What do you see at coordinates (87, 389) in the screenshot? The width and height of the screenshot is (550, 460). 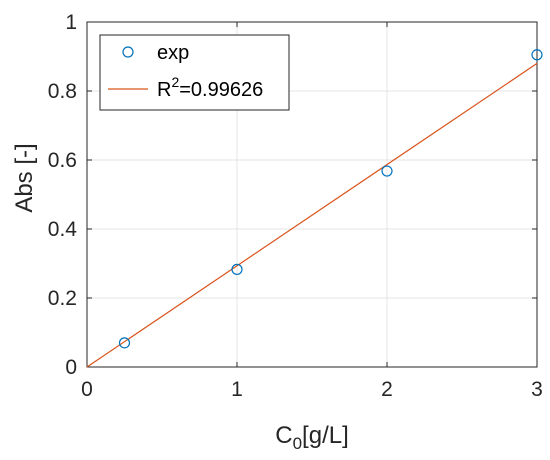 I see `x-tick-label: 0` at bounding box center [87, 389].